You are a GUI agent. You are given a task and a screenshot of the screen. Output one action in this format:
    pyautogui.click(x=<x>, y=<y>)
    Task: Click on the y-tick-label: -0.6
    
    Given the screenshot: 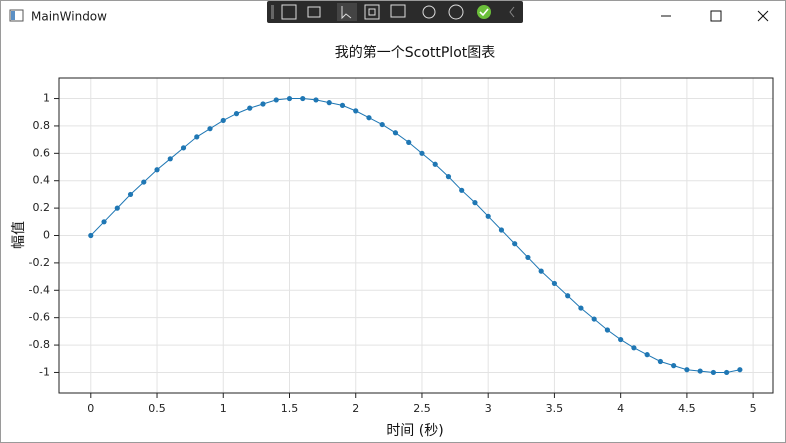 What is the action you would take?
    pyautogui.click(x=39, y=317)
    